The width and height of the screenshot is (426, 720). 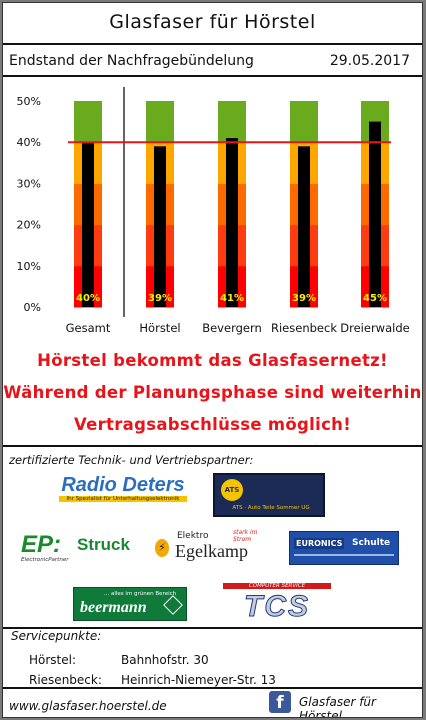 What do you see at coordinates (165, 660) in the screenshot?
I see `service-address-1: Bahnhofstr. 30` at bounding box center [165, 660].